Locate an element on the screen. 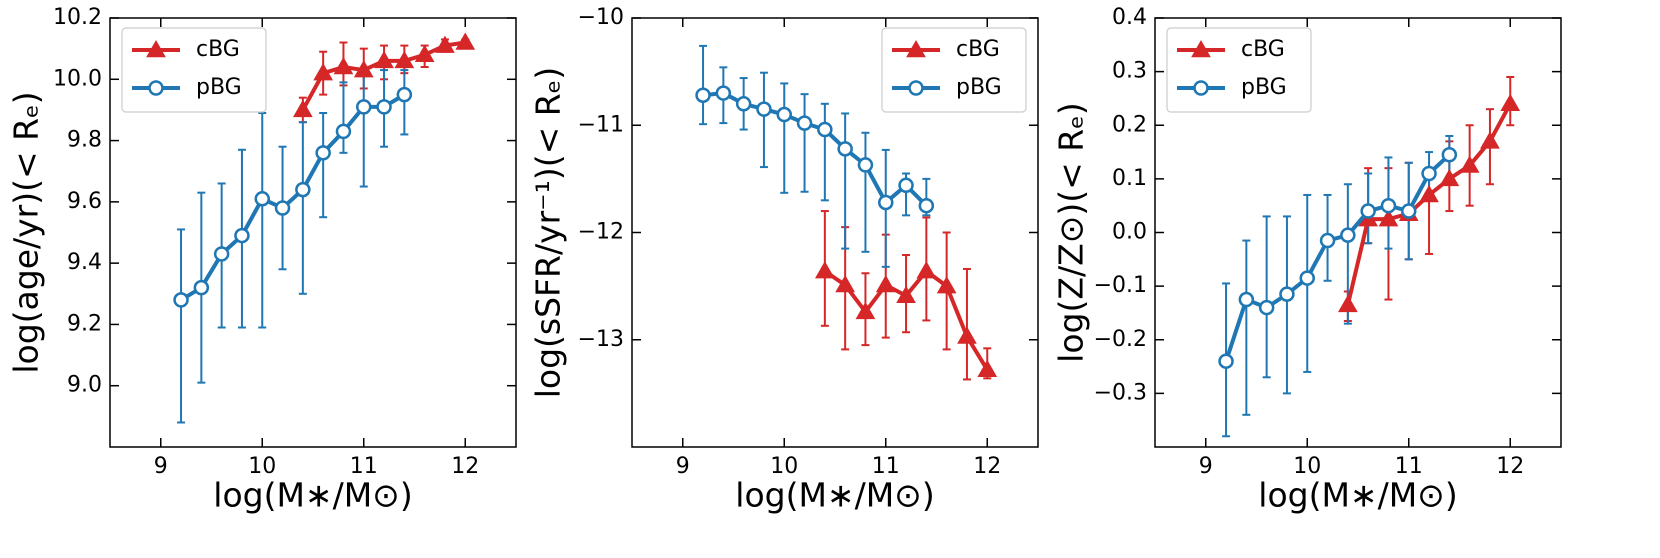 This screenshot has width=1660, height=558. y-tick-label: 9.0 is located at coordinates (84, 385).